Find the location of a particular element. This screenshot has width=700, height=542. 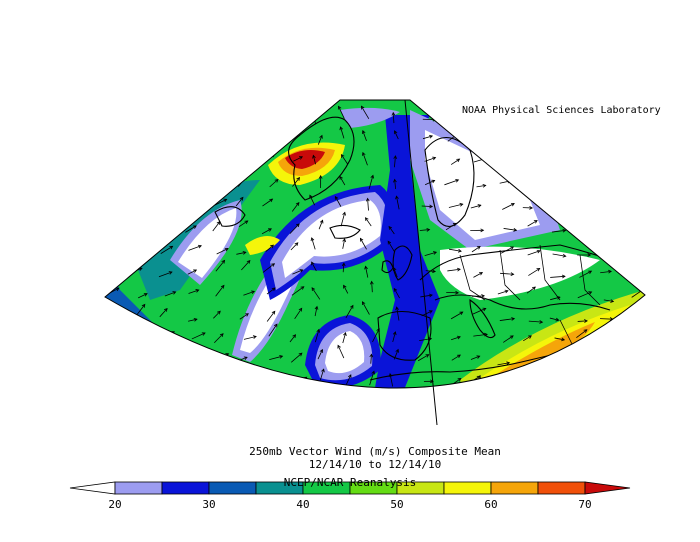

colorbar-low-triangle is located at coordinates (92, 488).